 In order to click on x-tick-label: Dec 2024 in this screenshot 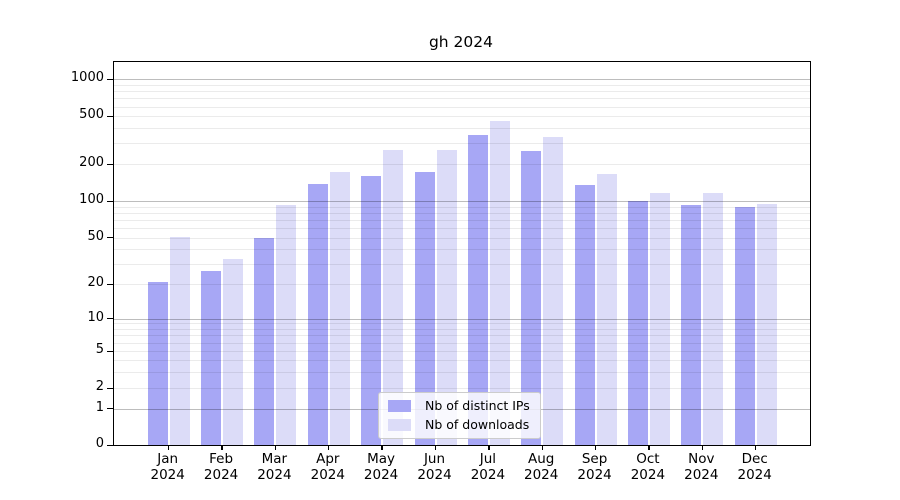, I will do `click(754, 467)`.